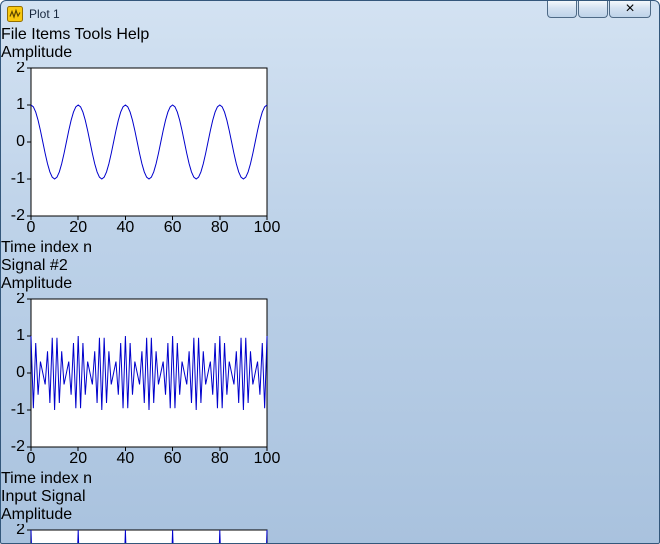  I want to click on menu-bar: File Items Tools Help, so click(330, 35).